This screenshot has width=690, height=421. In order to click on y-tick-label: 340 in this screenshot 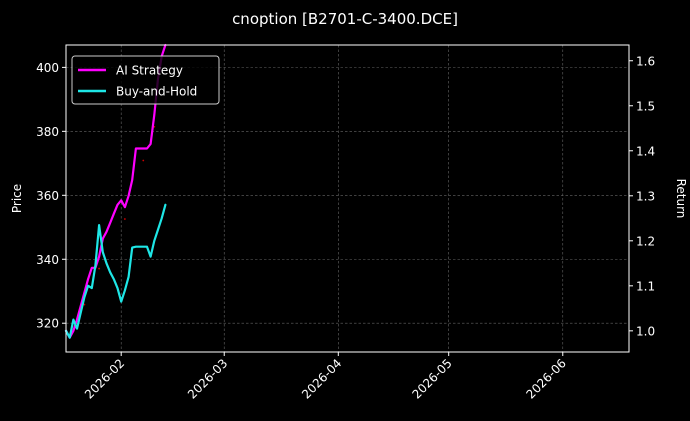, I will do `click(47, 260)`.